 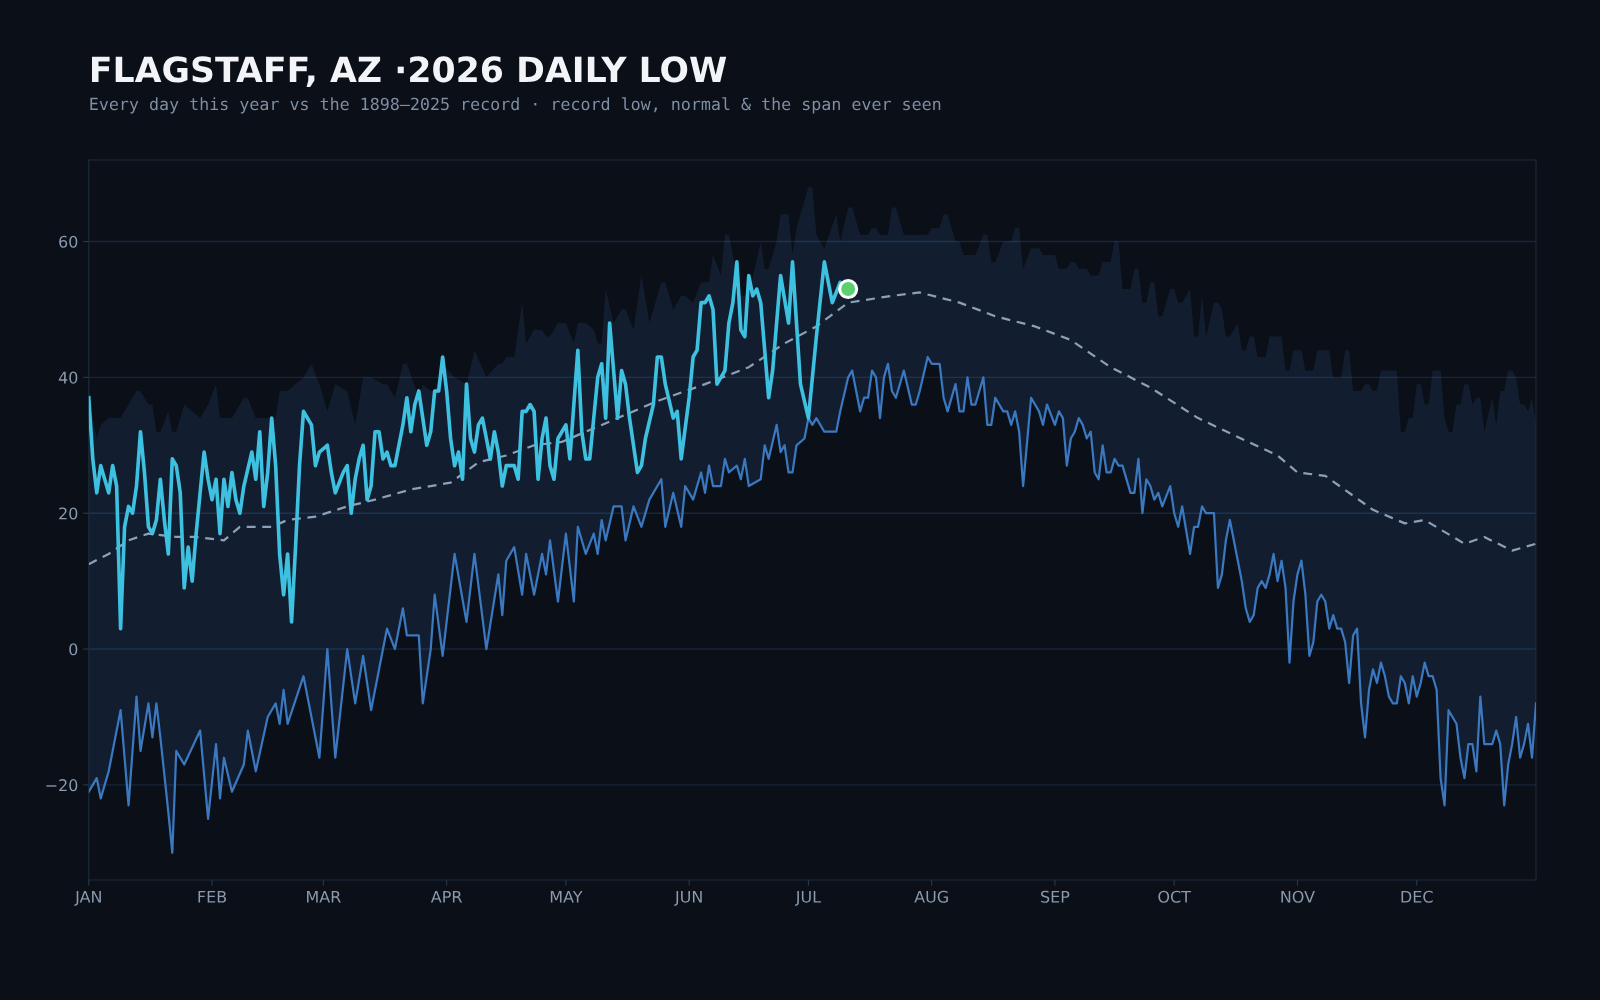 I want to click on chart-subtitle: Every day this year vs the 1898–2025 record · record low, normal & the span ever seen, so click(x=515, y=105).